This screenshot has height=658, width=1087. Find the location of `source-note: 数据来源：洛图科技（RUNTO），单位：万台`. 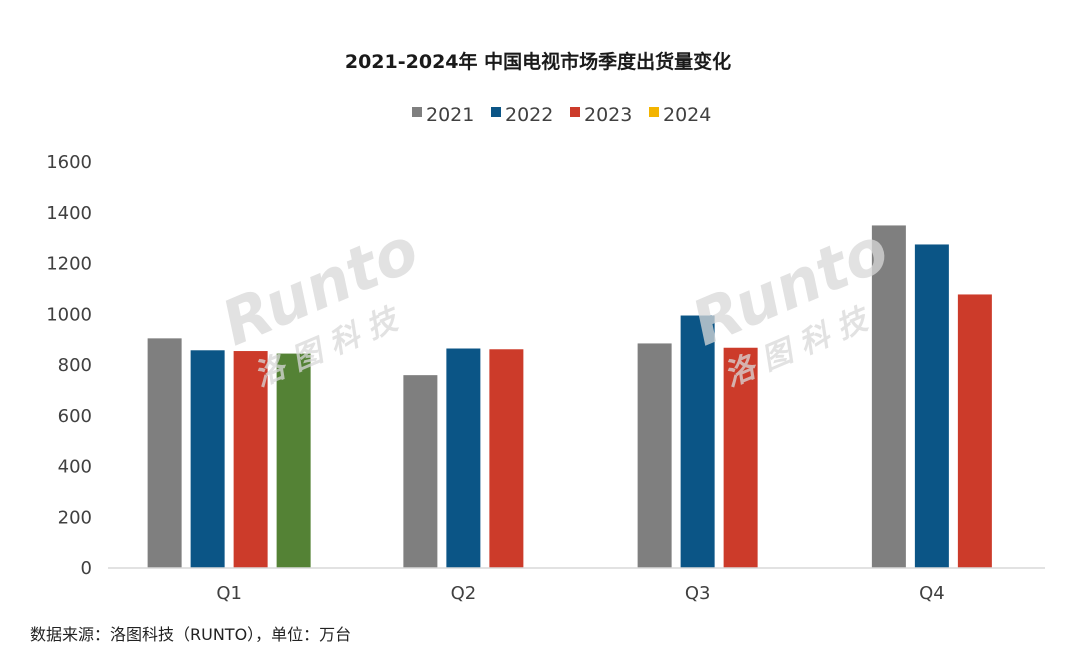

source-note: 数据来源：洛图科技（RUNTO），单位：万台 is located at coordinates (190, 634).